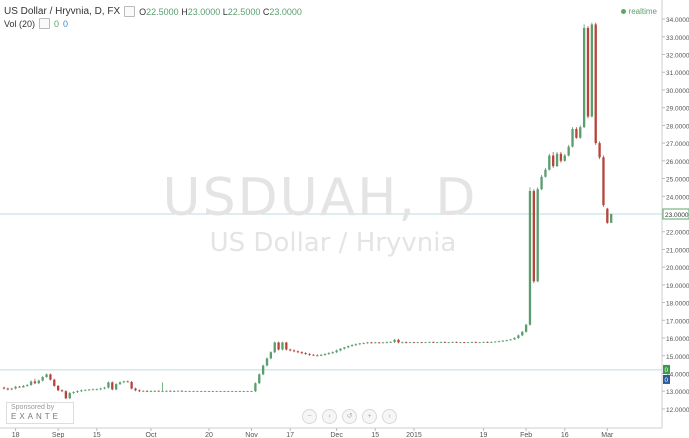 The height and width of the screenshot is (438, 689). What do you see at coordinates (336, 435) in the screenshot?
I see `x-tick-label: Dec` at bounding box center [336, 435].